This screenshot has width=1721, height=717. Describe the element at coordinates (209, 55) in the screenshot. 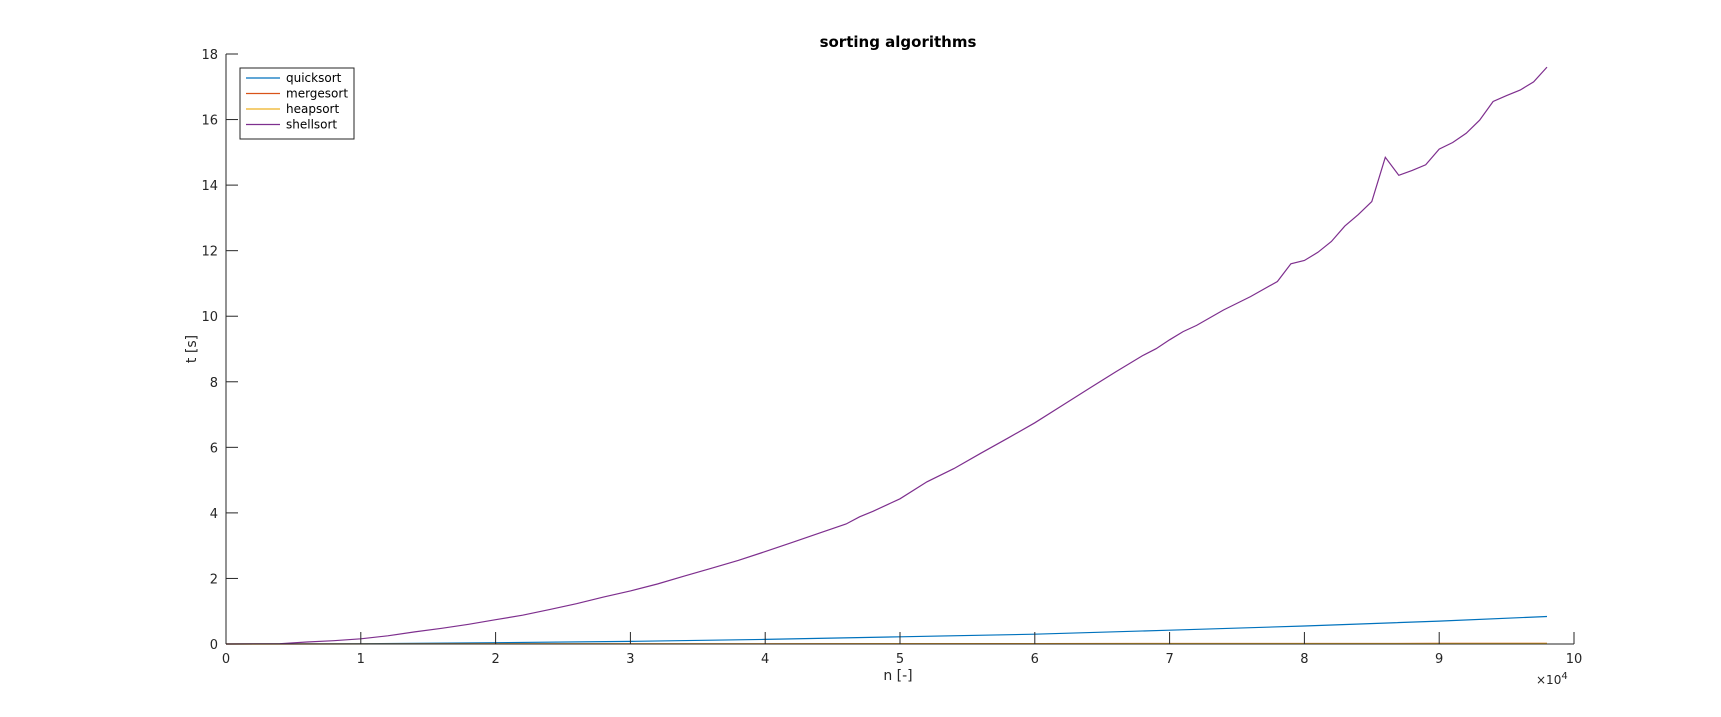

I see `y-tick-label: 18` at that location.